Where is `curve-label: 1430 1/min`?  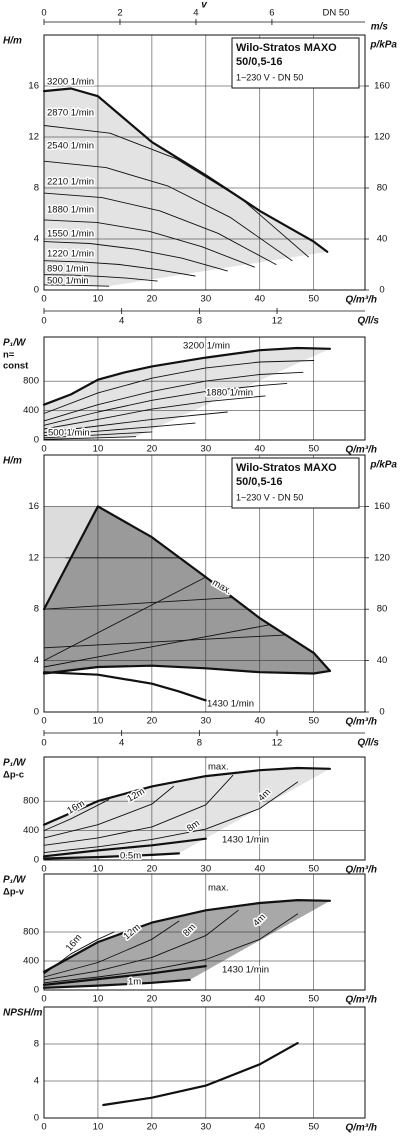
curve-label: 1430 1/min is located at coordinates (230, 704).